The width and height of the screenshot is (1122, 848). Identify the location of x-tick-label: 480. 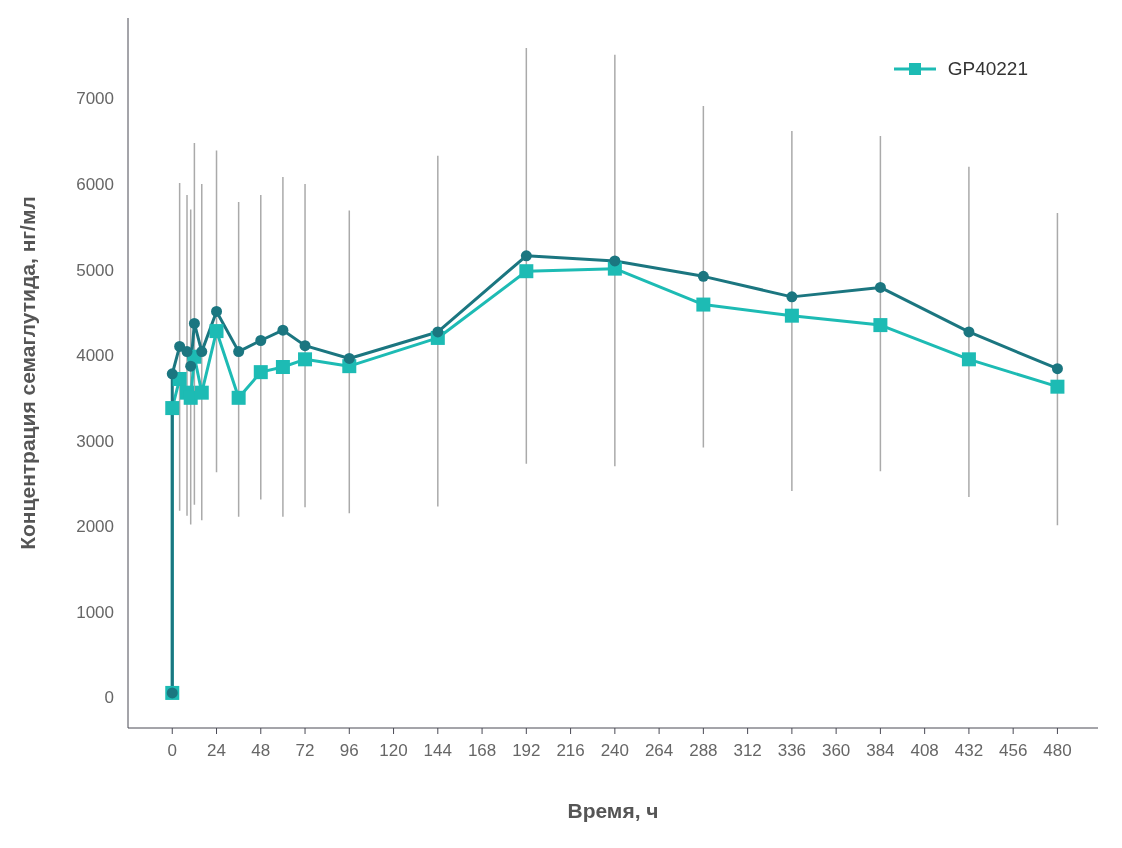
(1057, 751).